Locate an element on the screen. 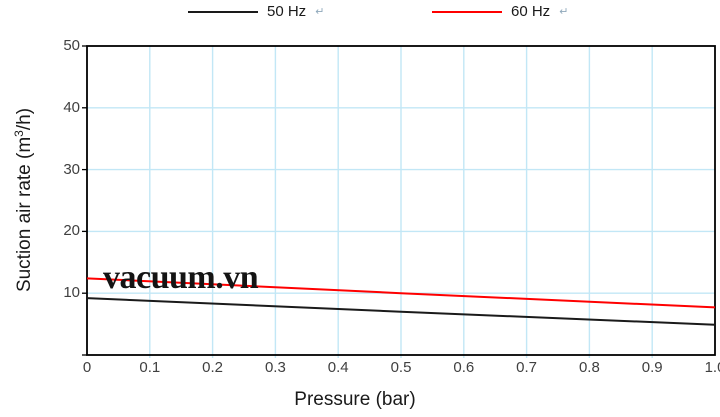 The height and width of the screenshot is (417, 720). series-line-50-hz is located at coordinates (401, 311).